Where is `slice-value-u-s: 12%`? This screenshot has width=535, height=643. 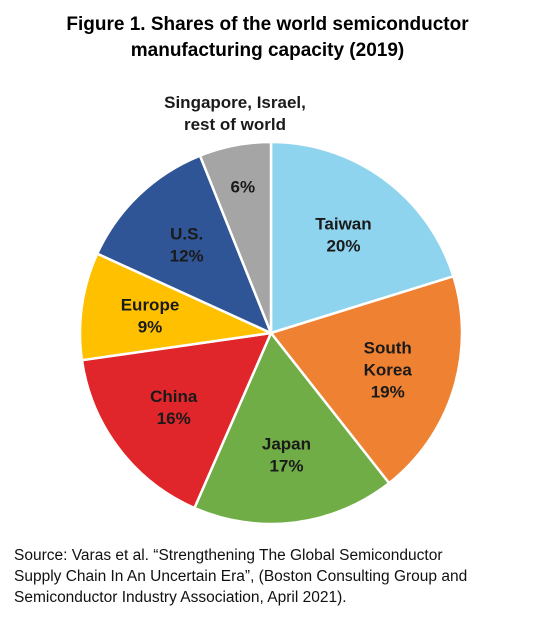
slice-value-u-s: 12% is located at coordinates (187, 256).